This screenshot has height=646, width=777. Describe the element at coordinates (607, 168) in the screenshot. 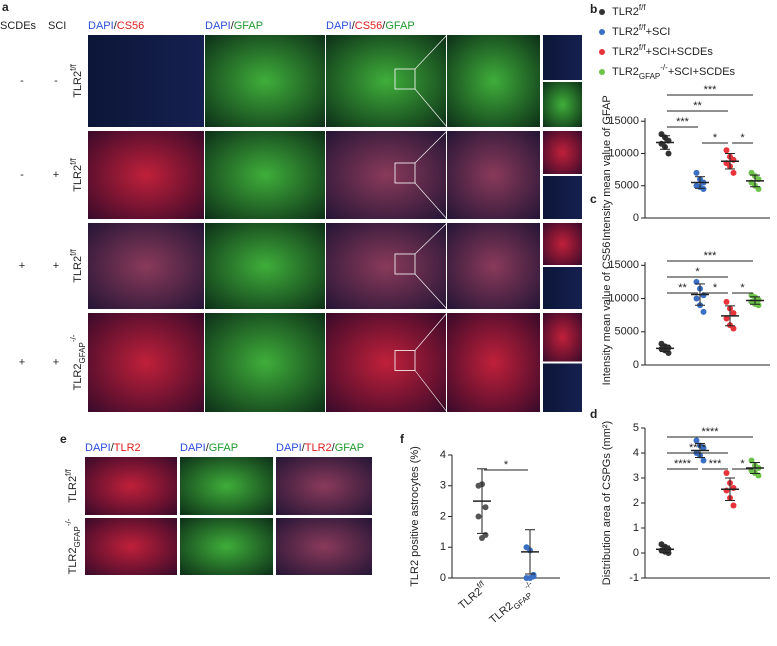

I see `y-axis-label: Intensity mean value of GFAP` at that location.